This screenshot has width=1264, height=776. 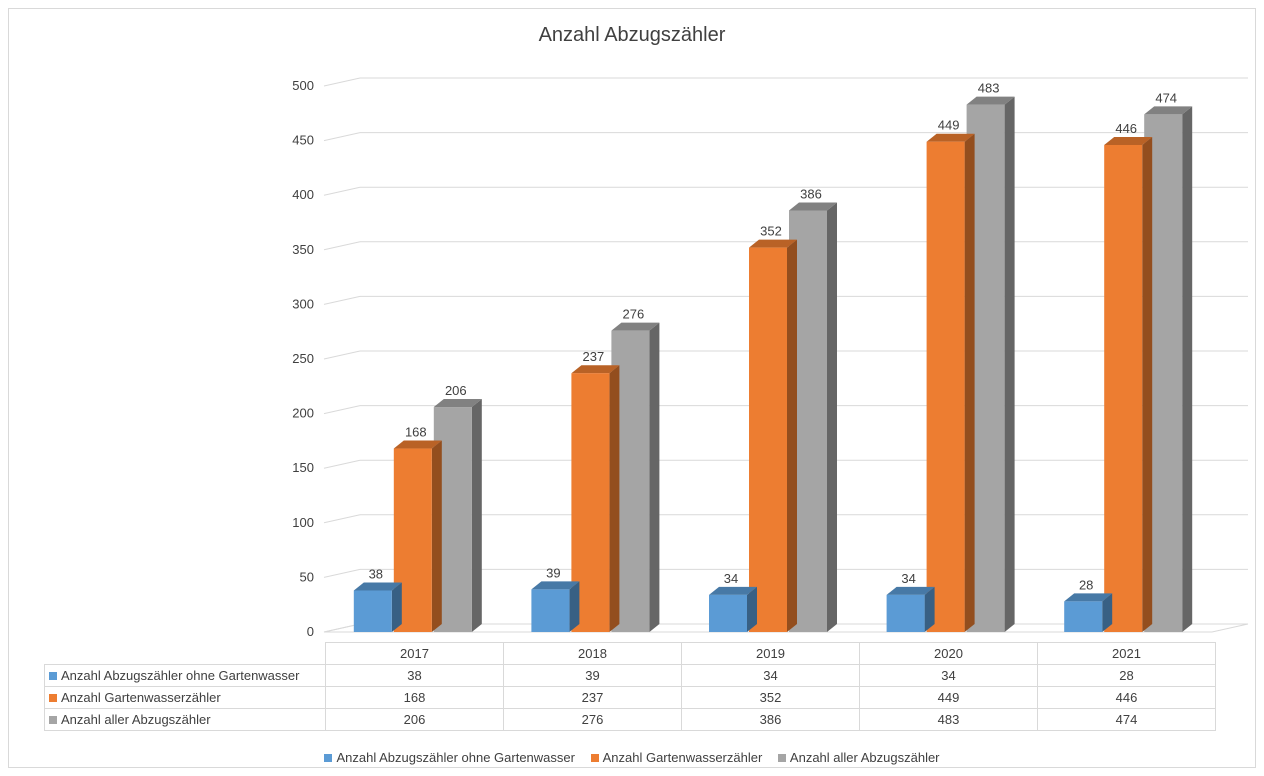 I want to click on data-label: 386, so click(x=811, y=193).